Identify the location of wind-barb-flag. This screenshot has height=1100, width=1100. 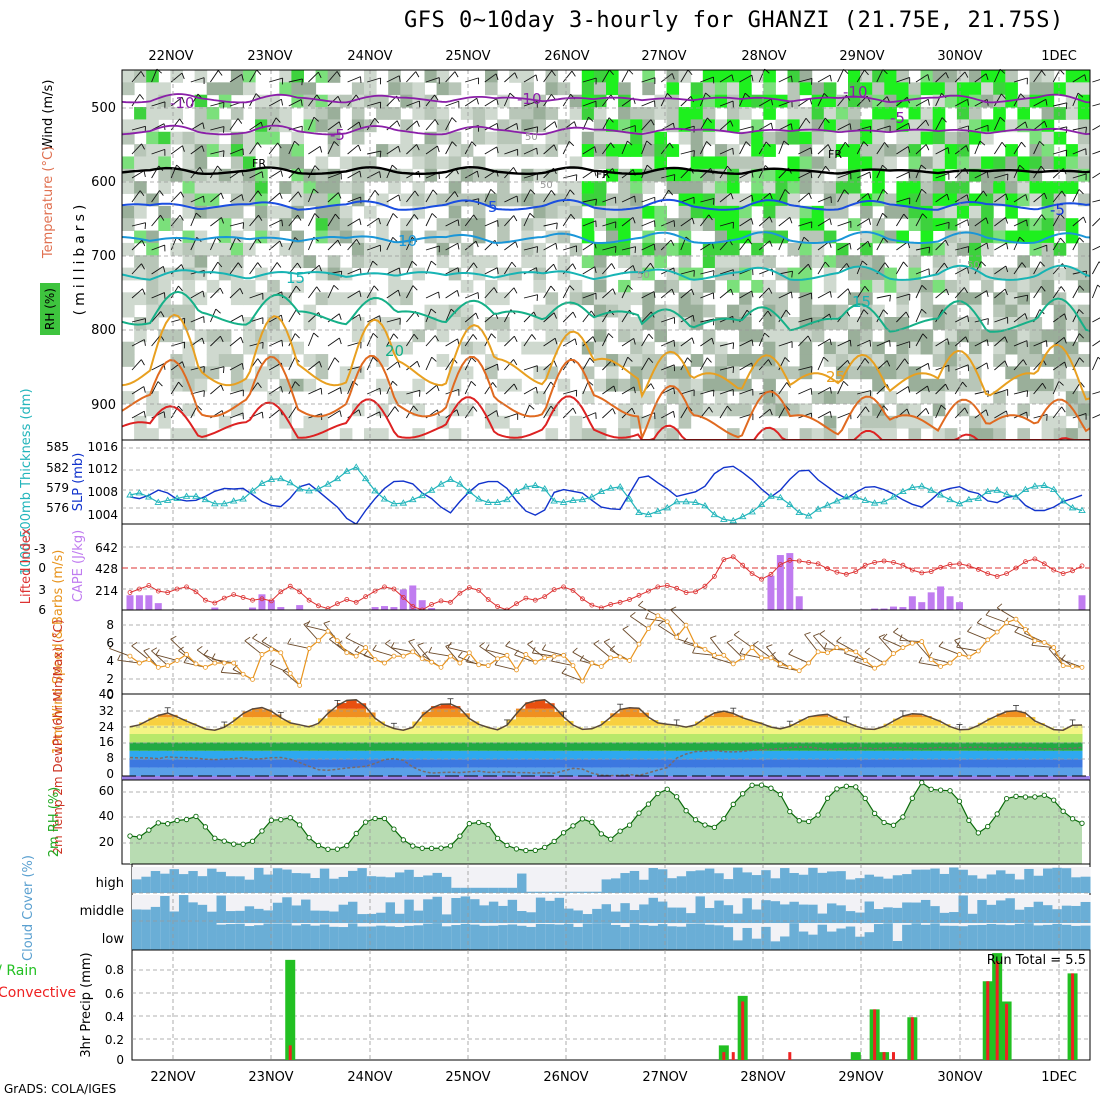
(641, 603).